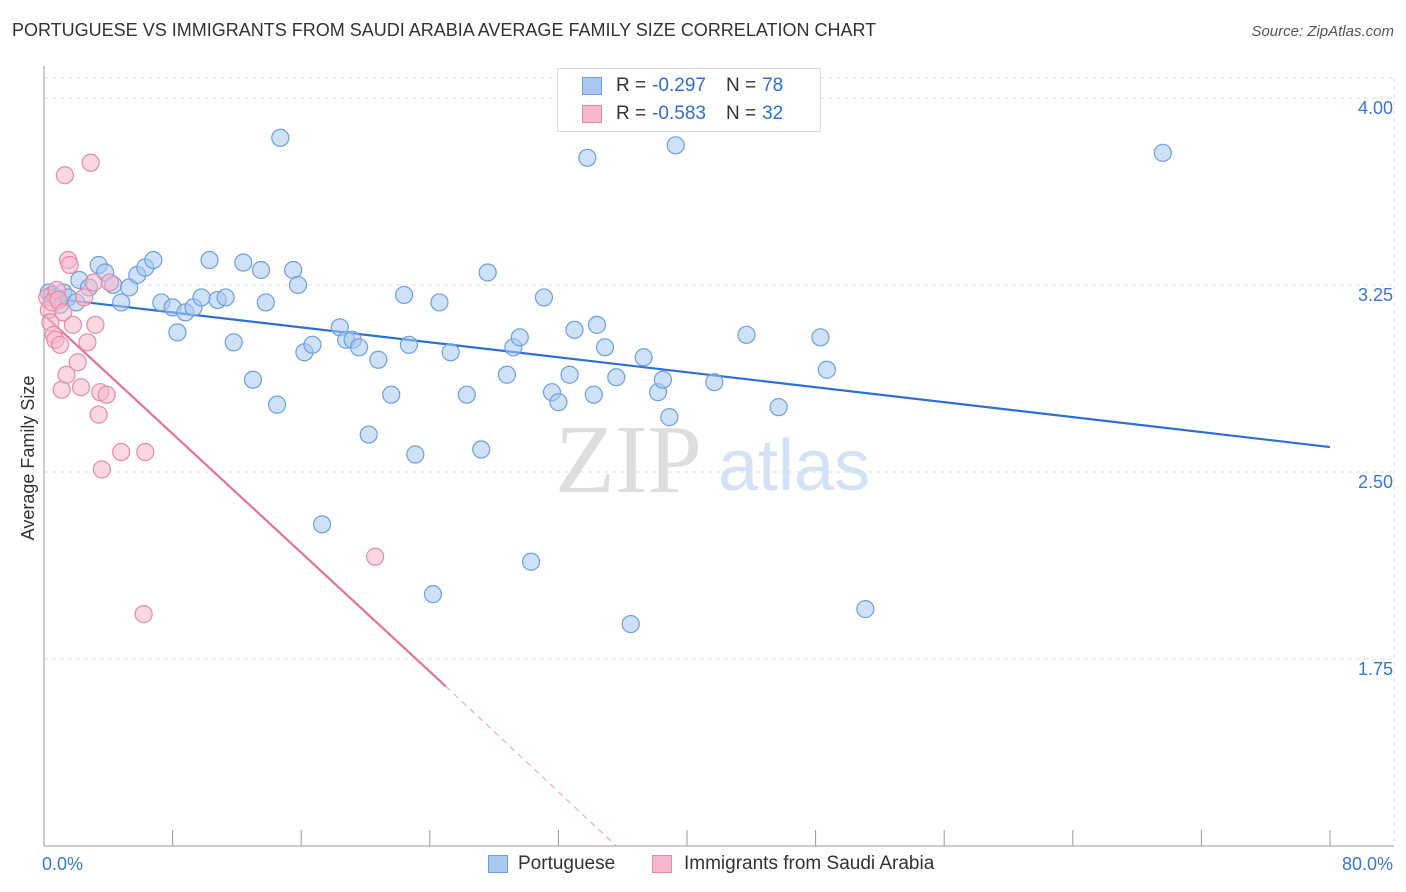  What do you see at coordinates (773, 85) in the screenshot?
I see `legend-n-value: 78` at bounding box center [773, 85].